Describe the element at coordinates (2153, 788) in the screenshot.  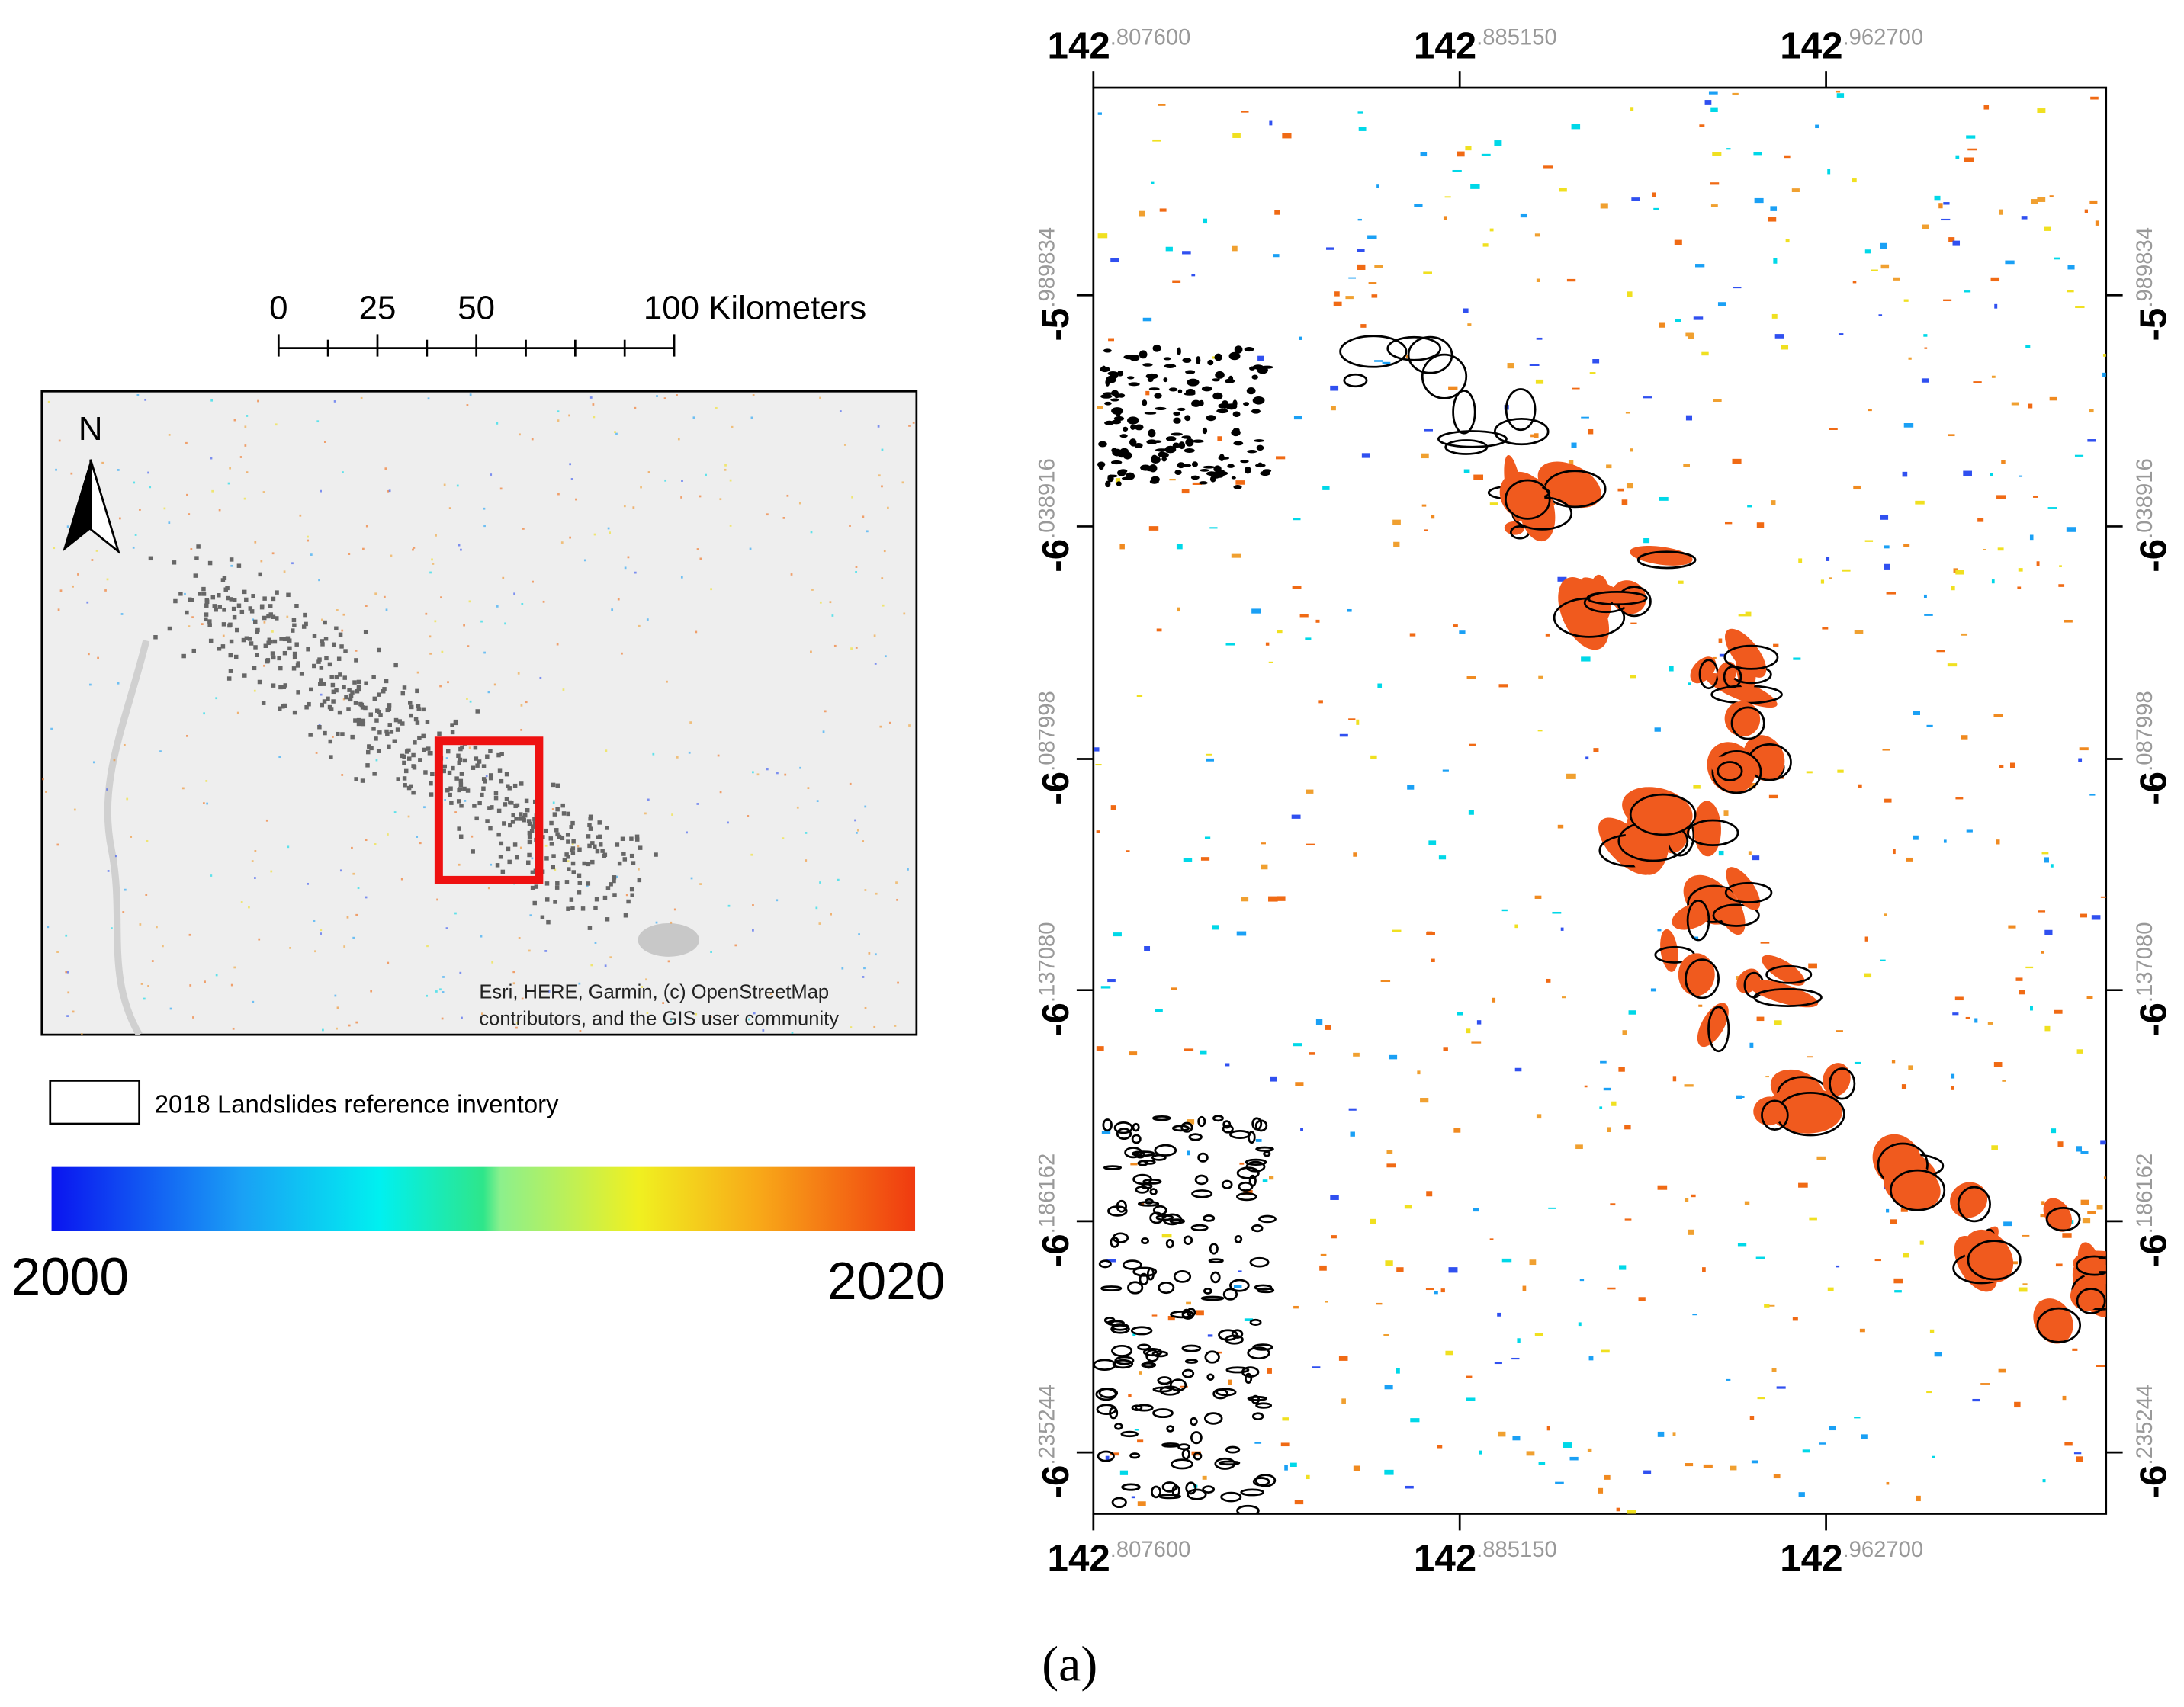
I see `tick-major: -6` at that location.